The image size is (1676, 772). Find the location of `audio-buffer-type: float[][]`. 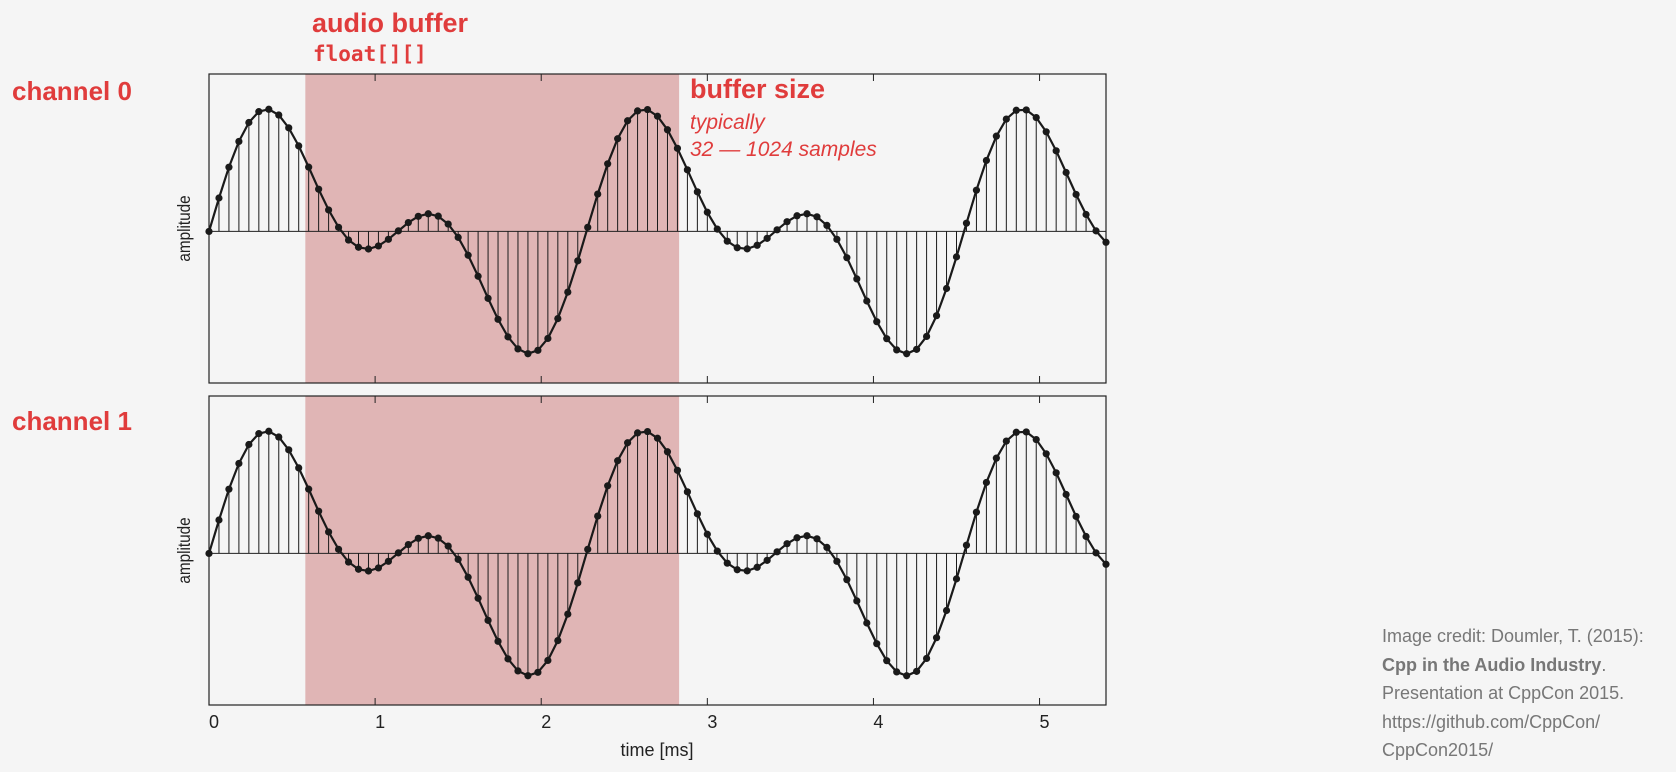

audio-buffer-type: float[][] is located at coordinates (370, 54).